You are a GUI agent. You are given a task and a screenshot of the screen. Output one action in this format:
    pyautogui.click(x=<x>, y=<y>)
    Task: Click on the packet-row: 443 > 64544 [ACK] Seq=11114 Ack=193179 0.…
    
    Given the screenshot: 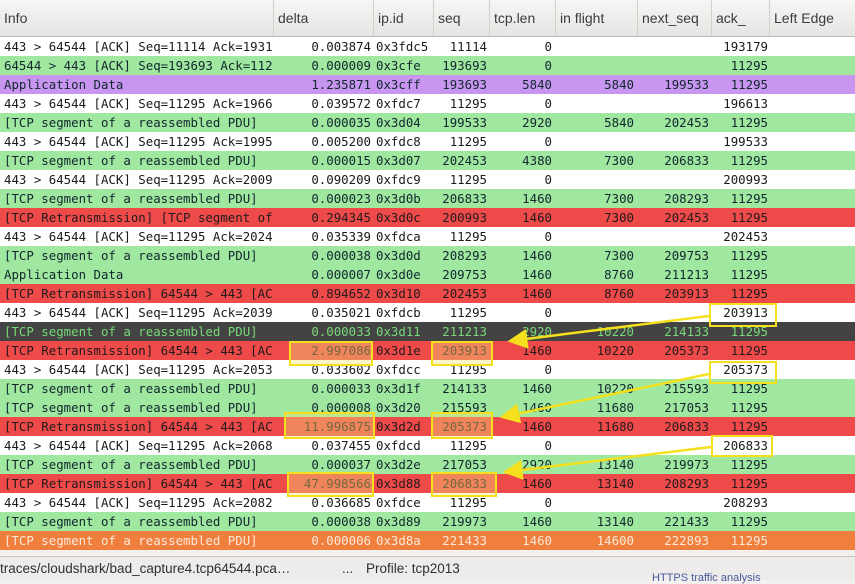 What is the action you would take?
    pyautogui.click(x=427, y=46)
    